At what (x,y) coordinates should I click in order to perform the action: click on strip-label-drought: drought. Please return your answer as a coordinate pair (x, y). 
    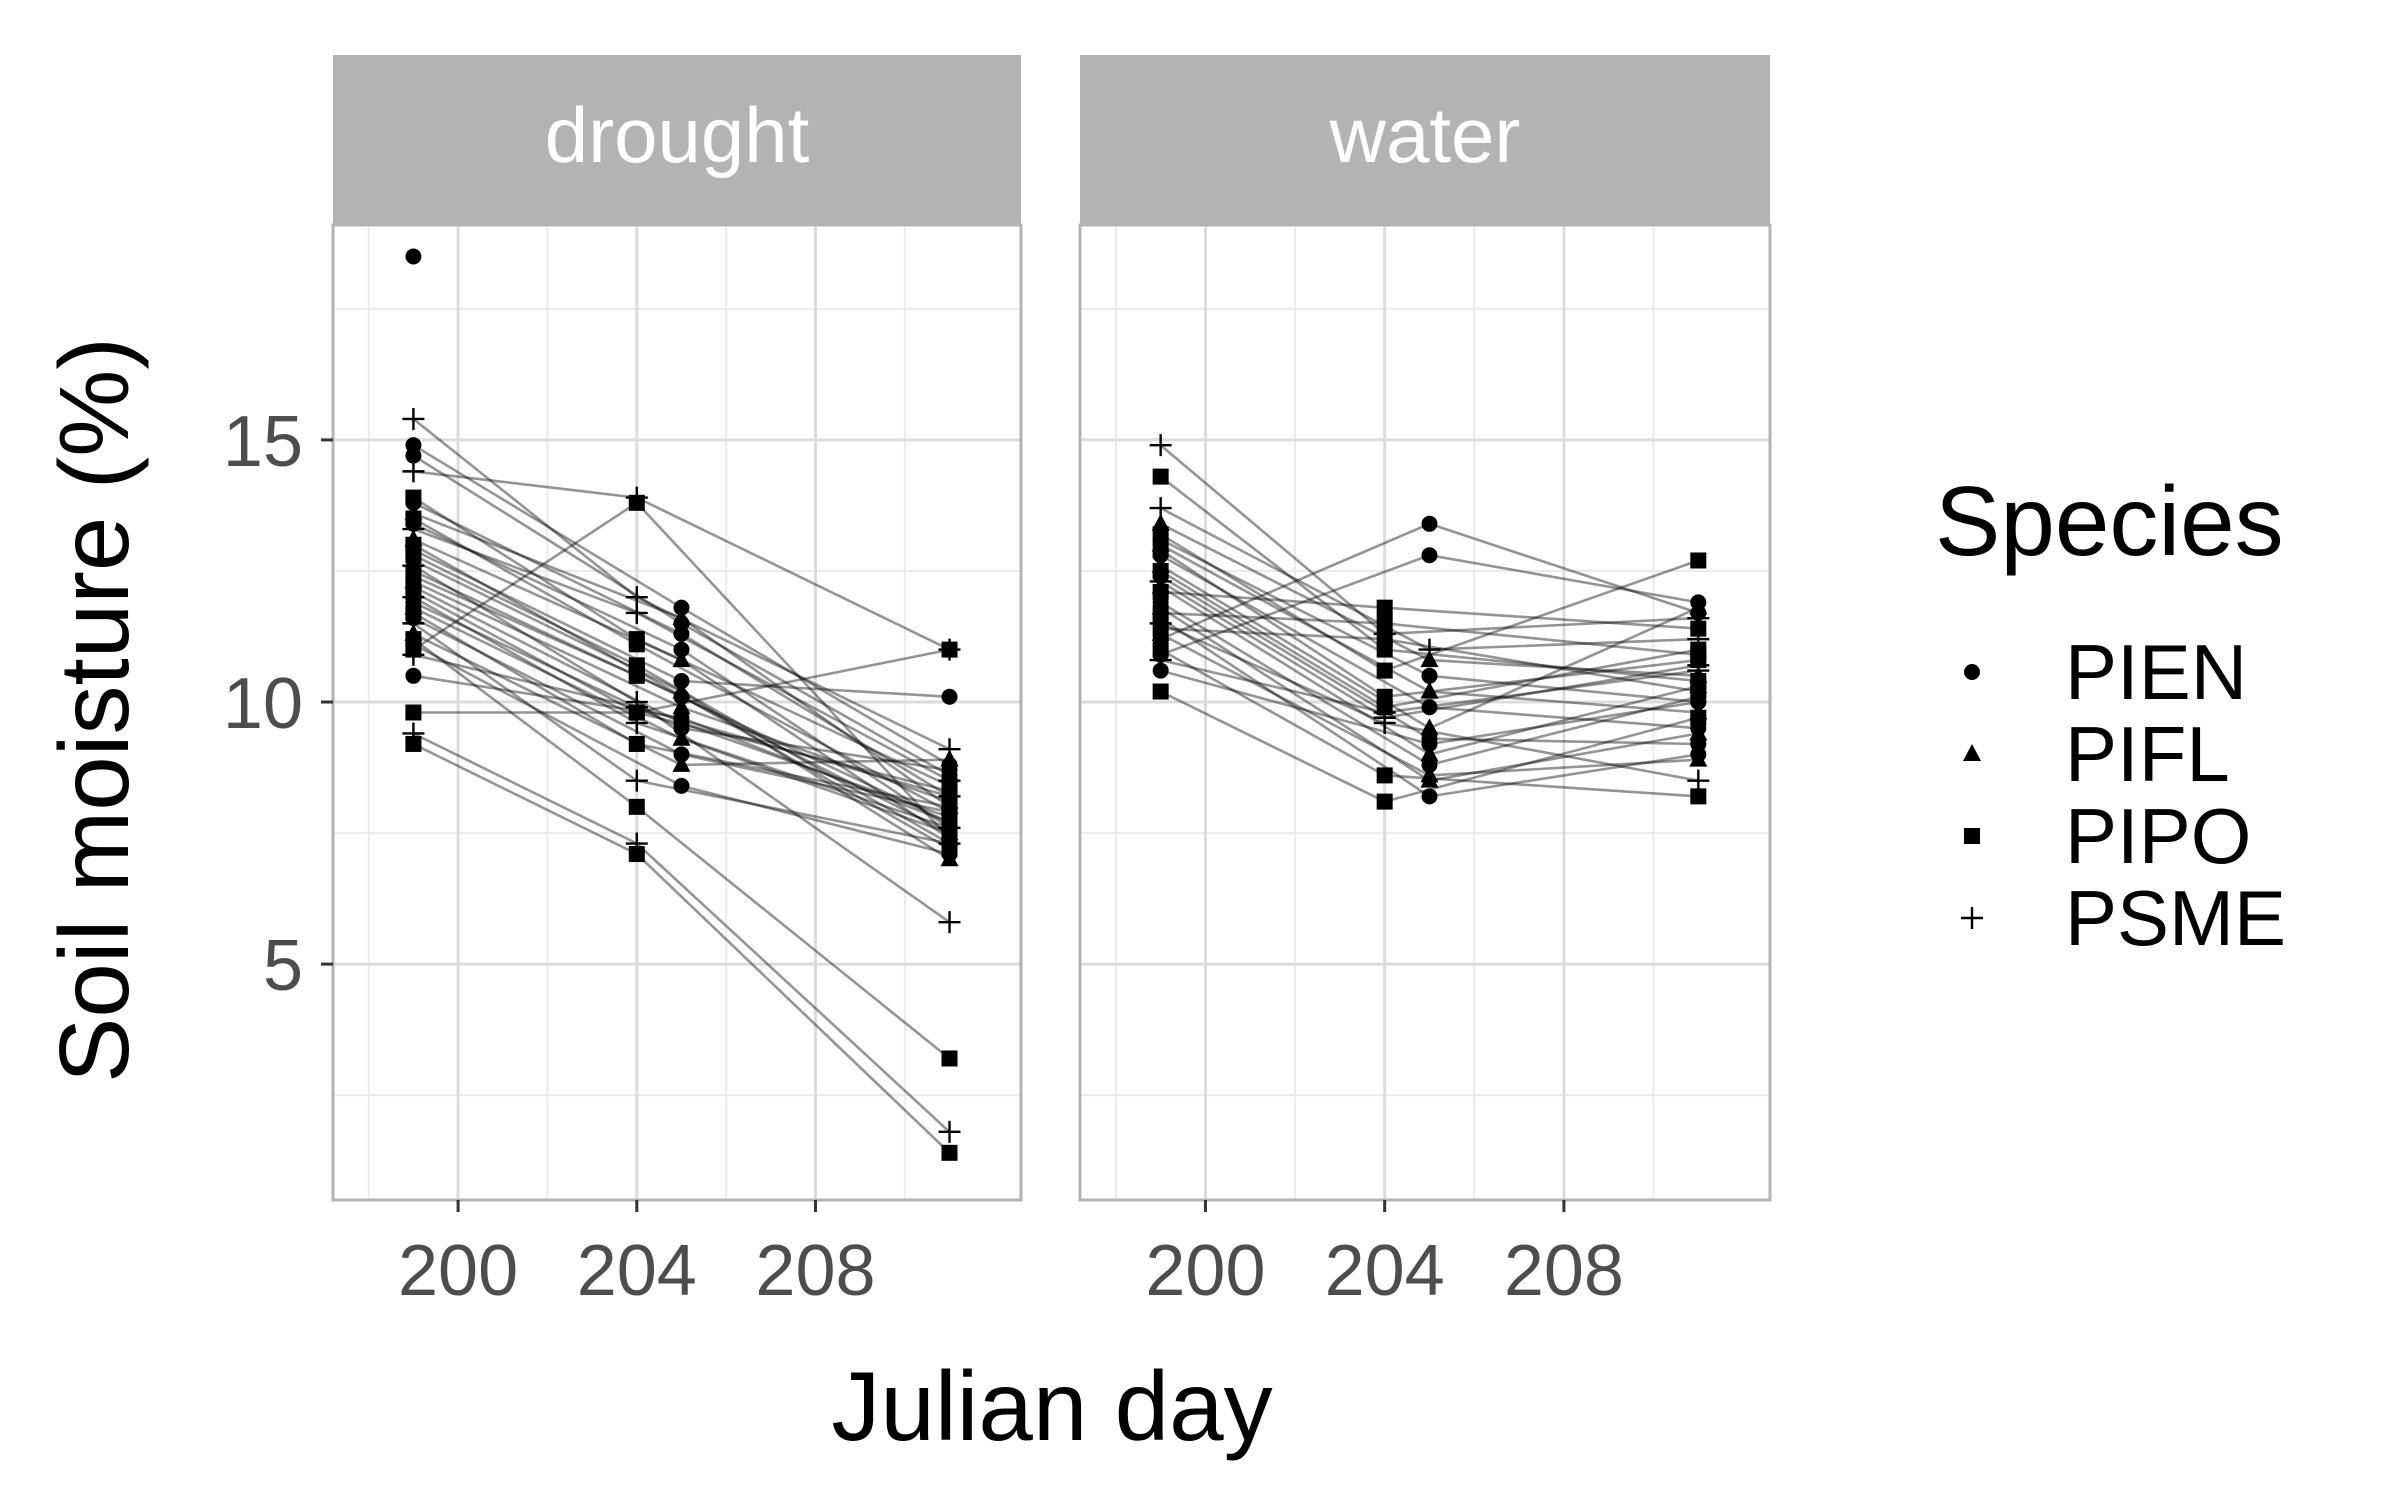
    Looking at the image, I should click on (677, 135).